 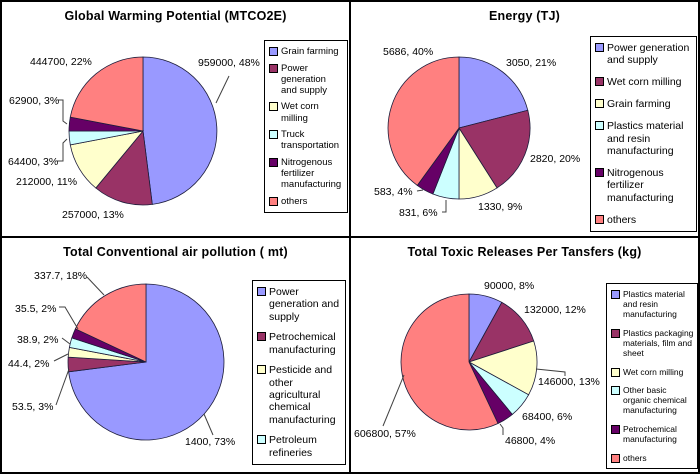 I want to click on legend-label: Truck transportation, so click(x=310, y=140).